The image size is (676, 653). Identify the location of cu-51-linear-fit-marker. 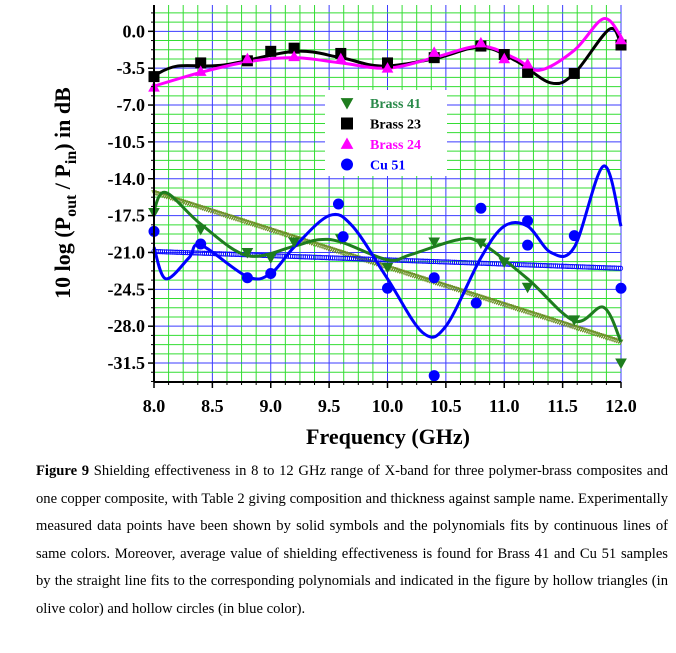
(620, 268).